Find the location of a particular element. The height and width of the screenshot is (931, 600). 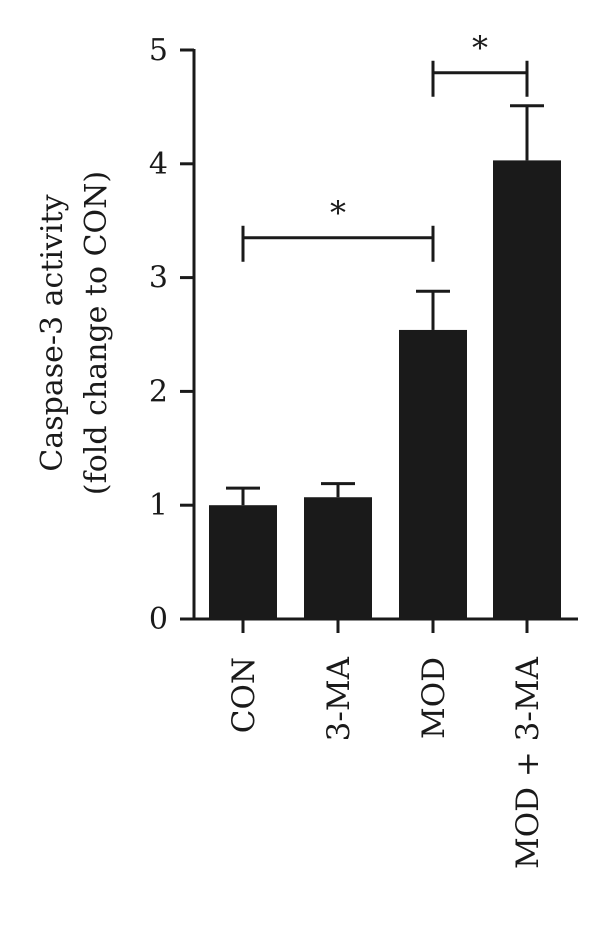

bar-mod is located at coordinates (433, 474).